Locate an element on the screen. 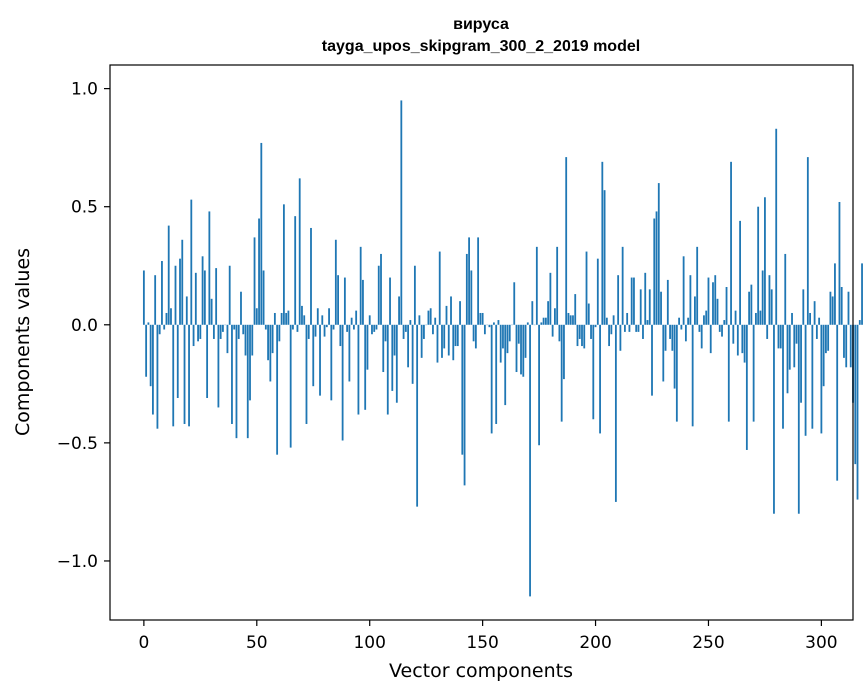 The image size is (867, 696). y-tick-label-4: −1.0 is located at coordinates (77, 562).